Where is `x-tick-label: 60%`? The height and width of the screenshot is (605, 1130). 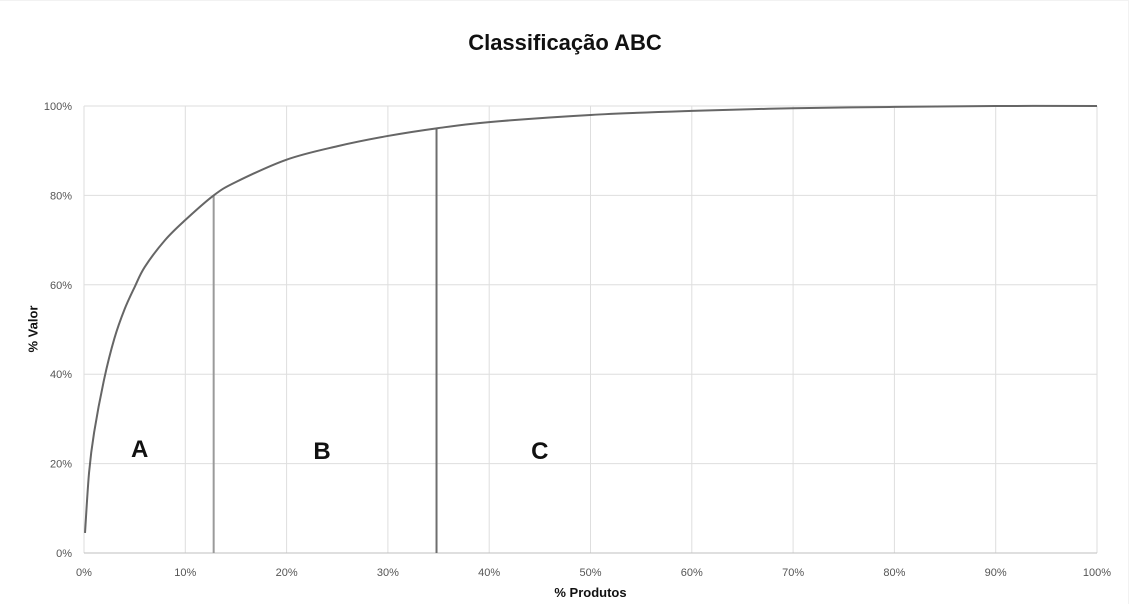 x-tick-label: 60% is located at coordinates (692, 573).